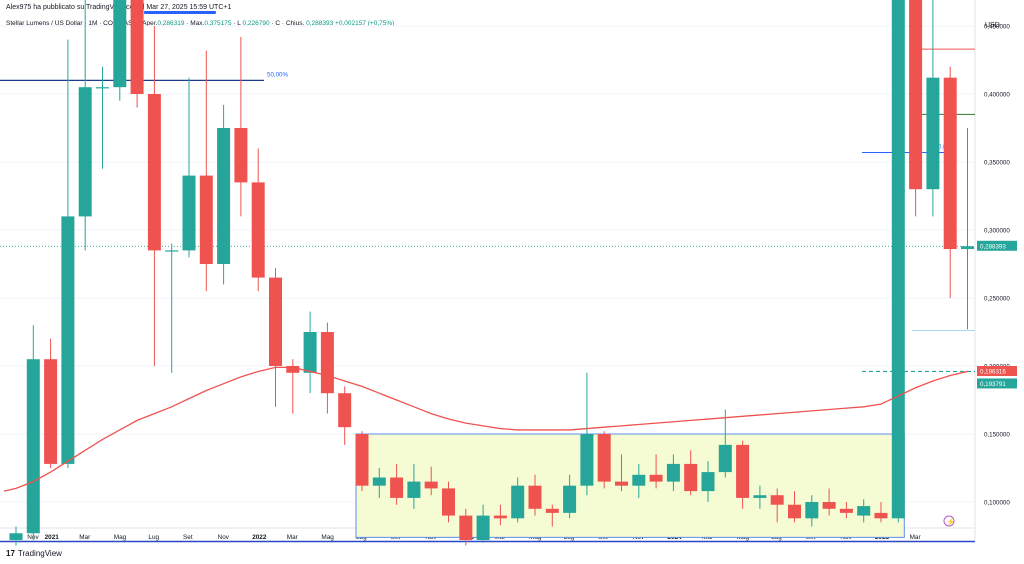  What do you see at coordinates (997, 163) in the screenshot?
I see `y-tick-label: 0,350000` at bounding box center [997, 163].